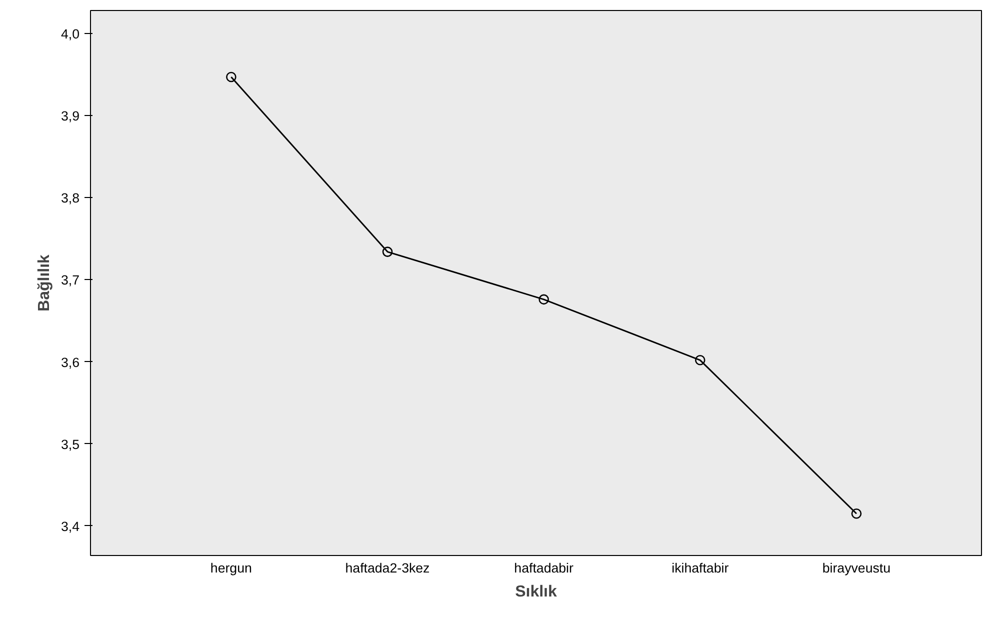  What do you see at coordinates (70, 198) in the screenshot?
I see `y-tick-label: 3,8` at bounding box center [70, 198].